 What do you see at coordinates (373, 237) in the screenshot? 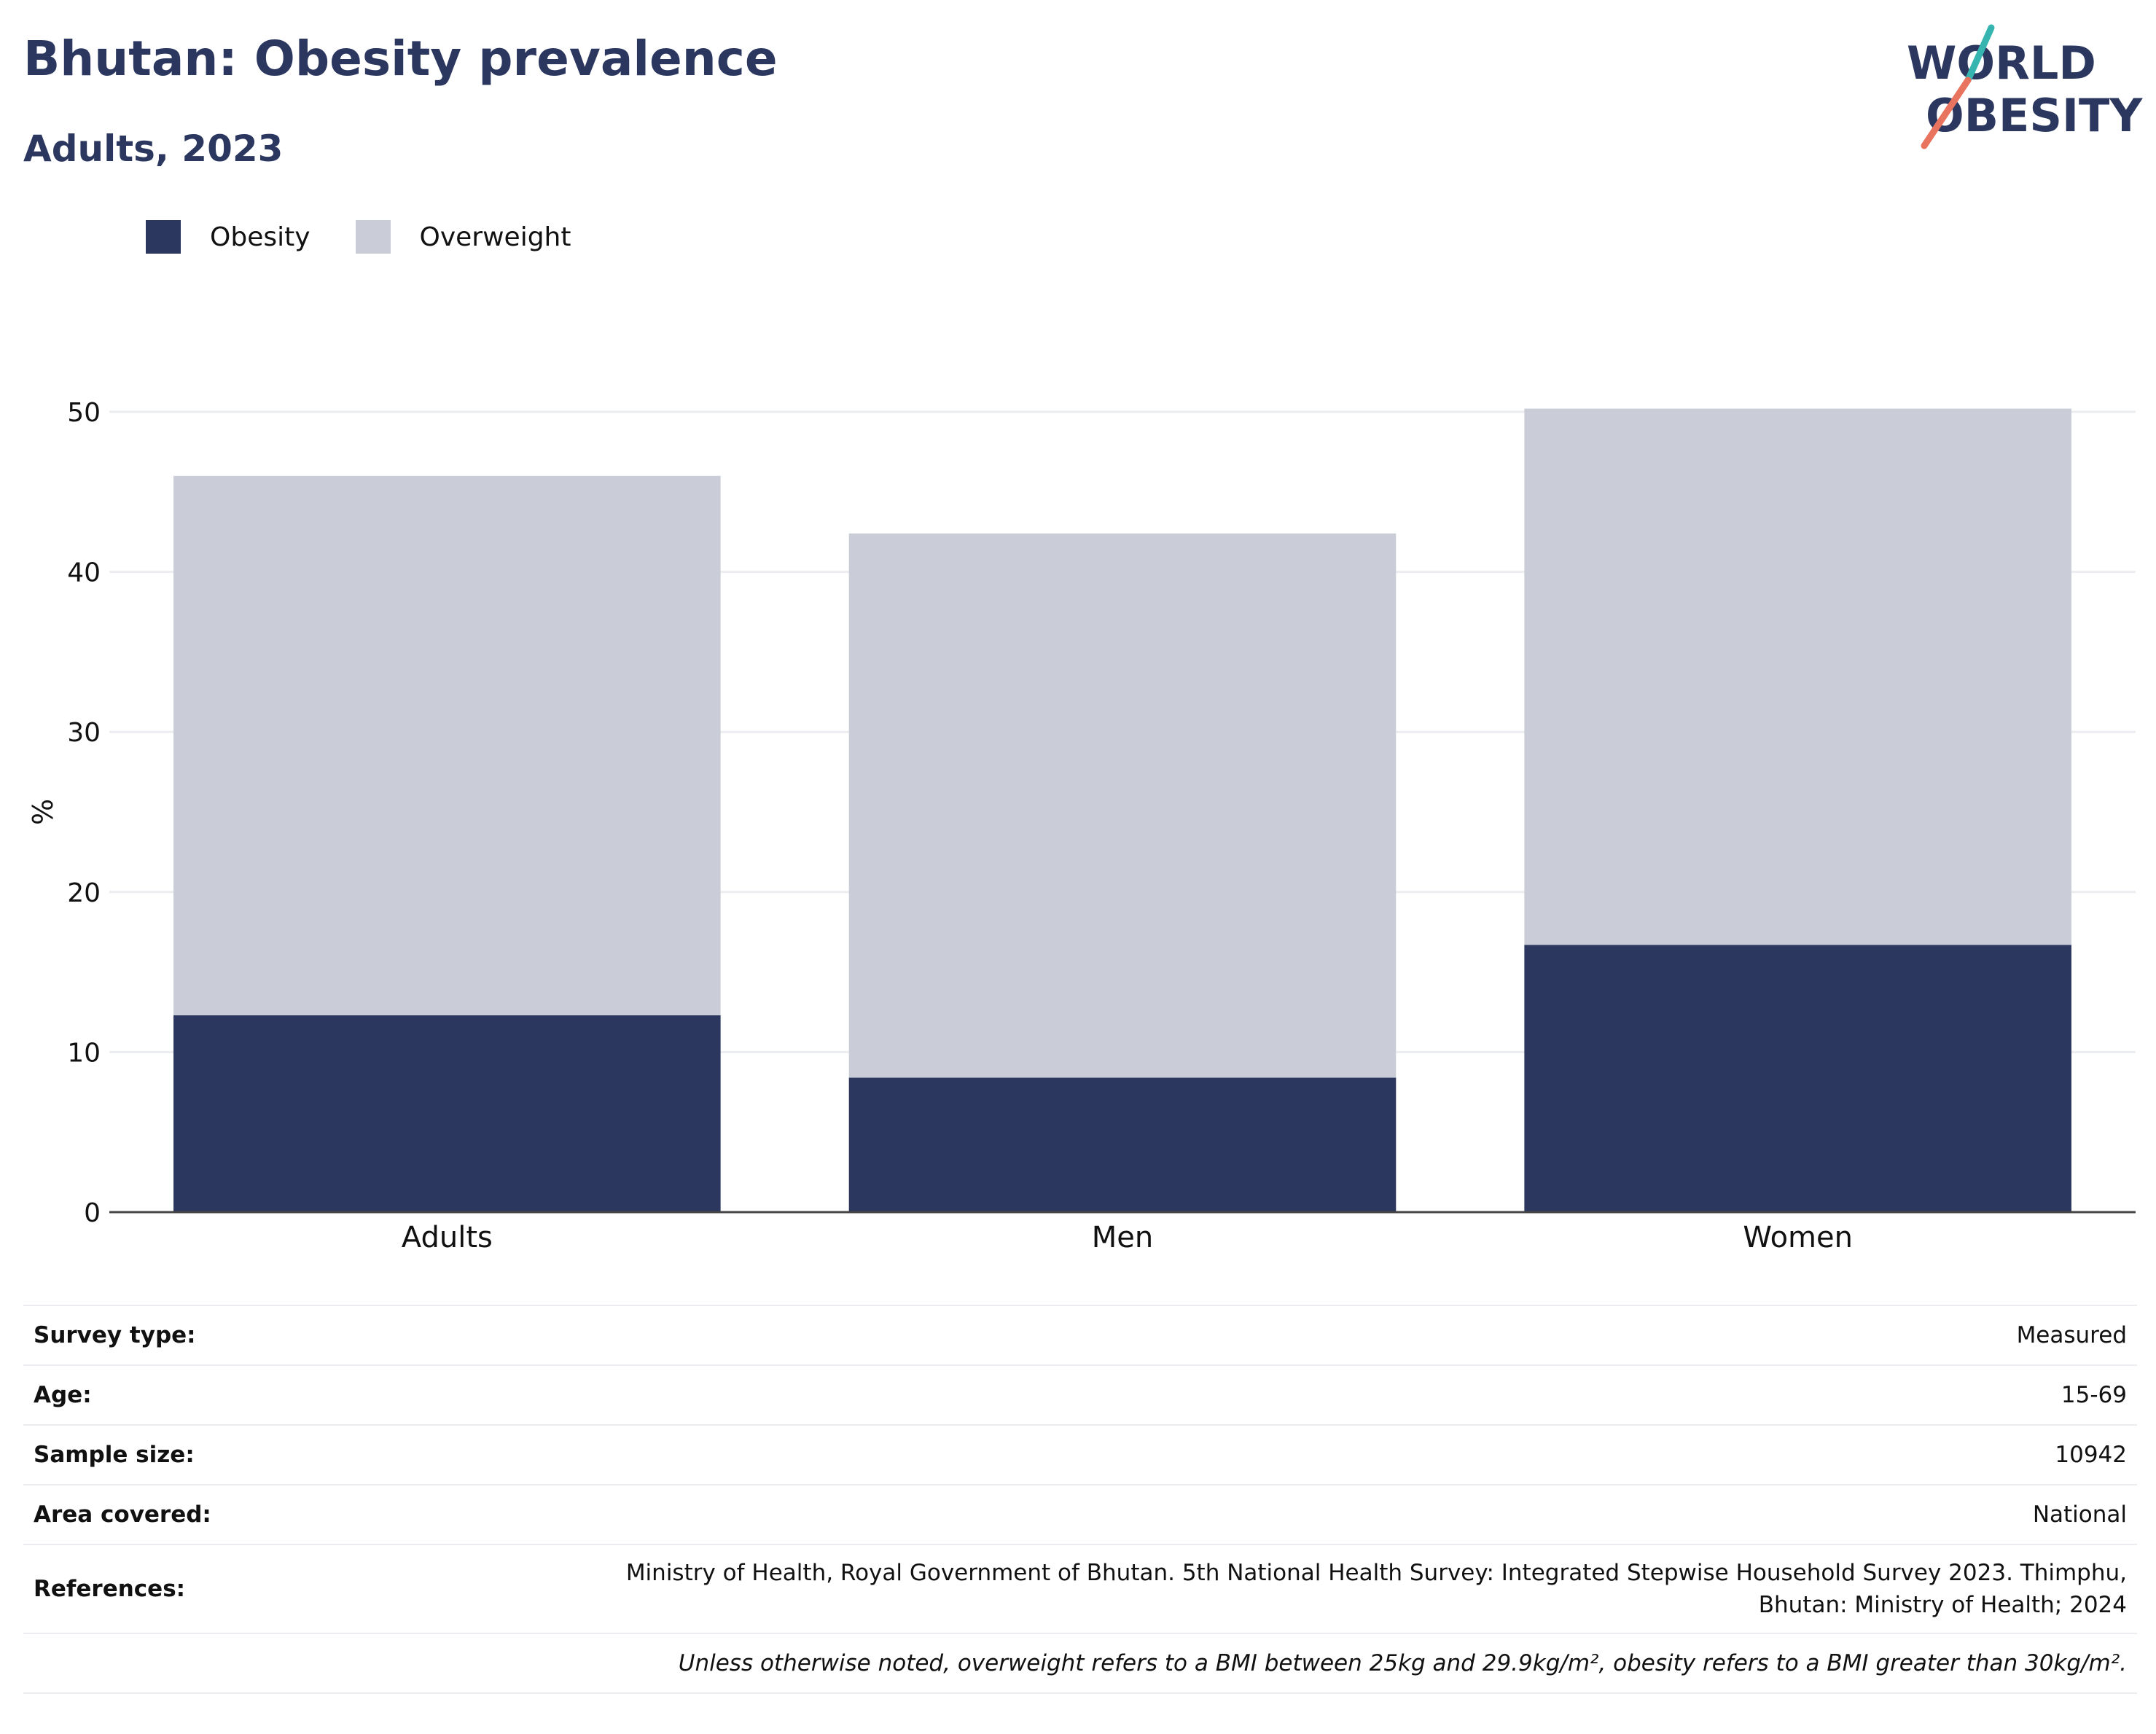
I see `legend-swatch-overweight` at bounding box center [373, 237].